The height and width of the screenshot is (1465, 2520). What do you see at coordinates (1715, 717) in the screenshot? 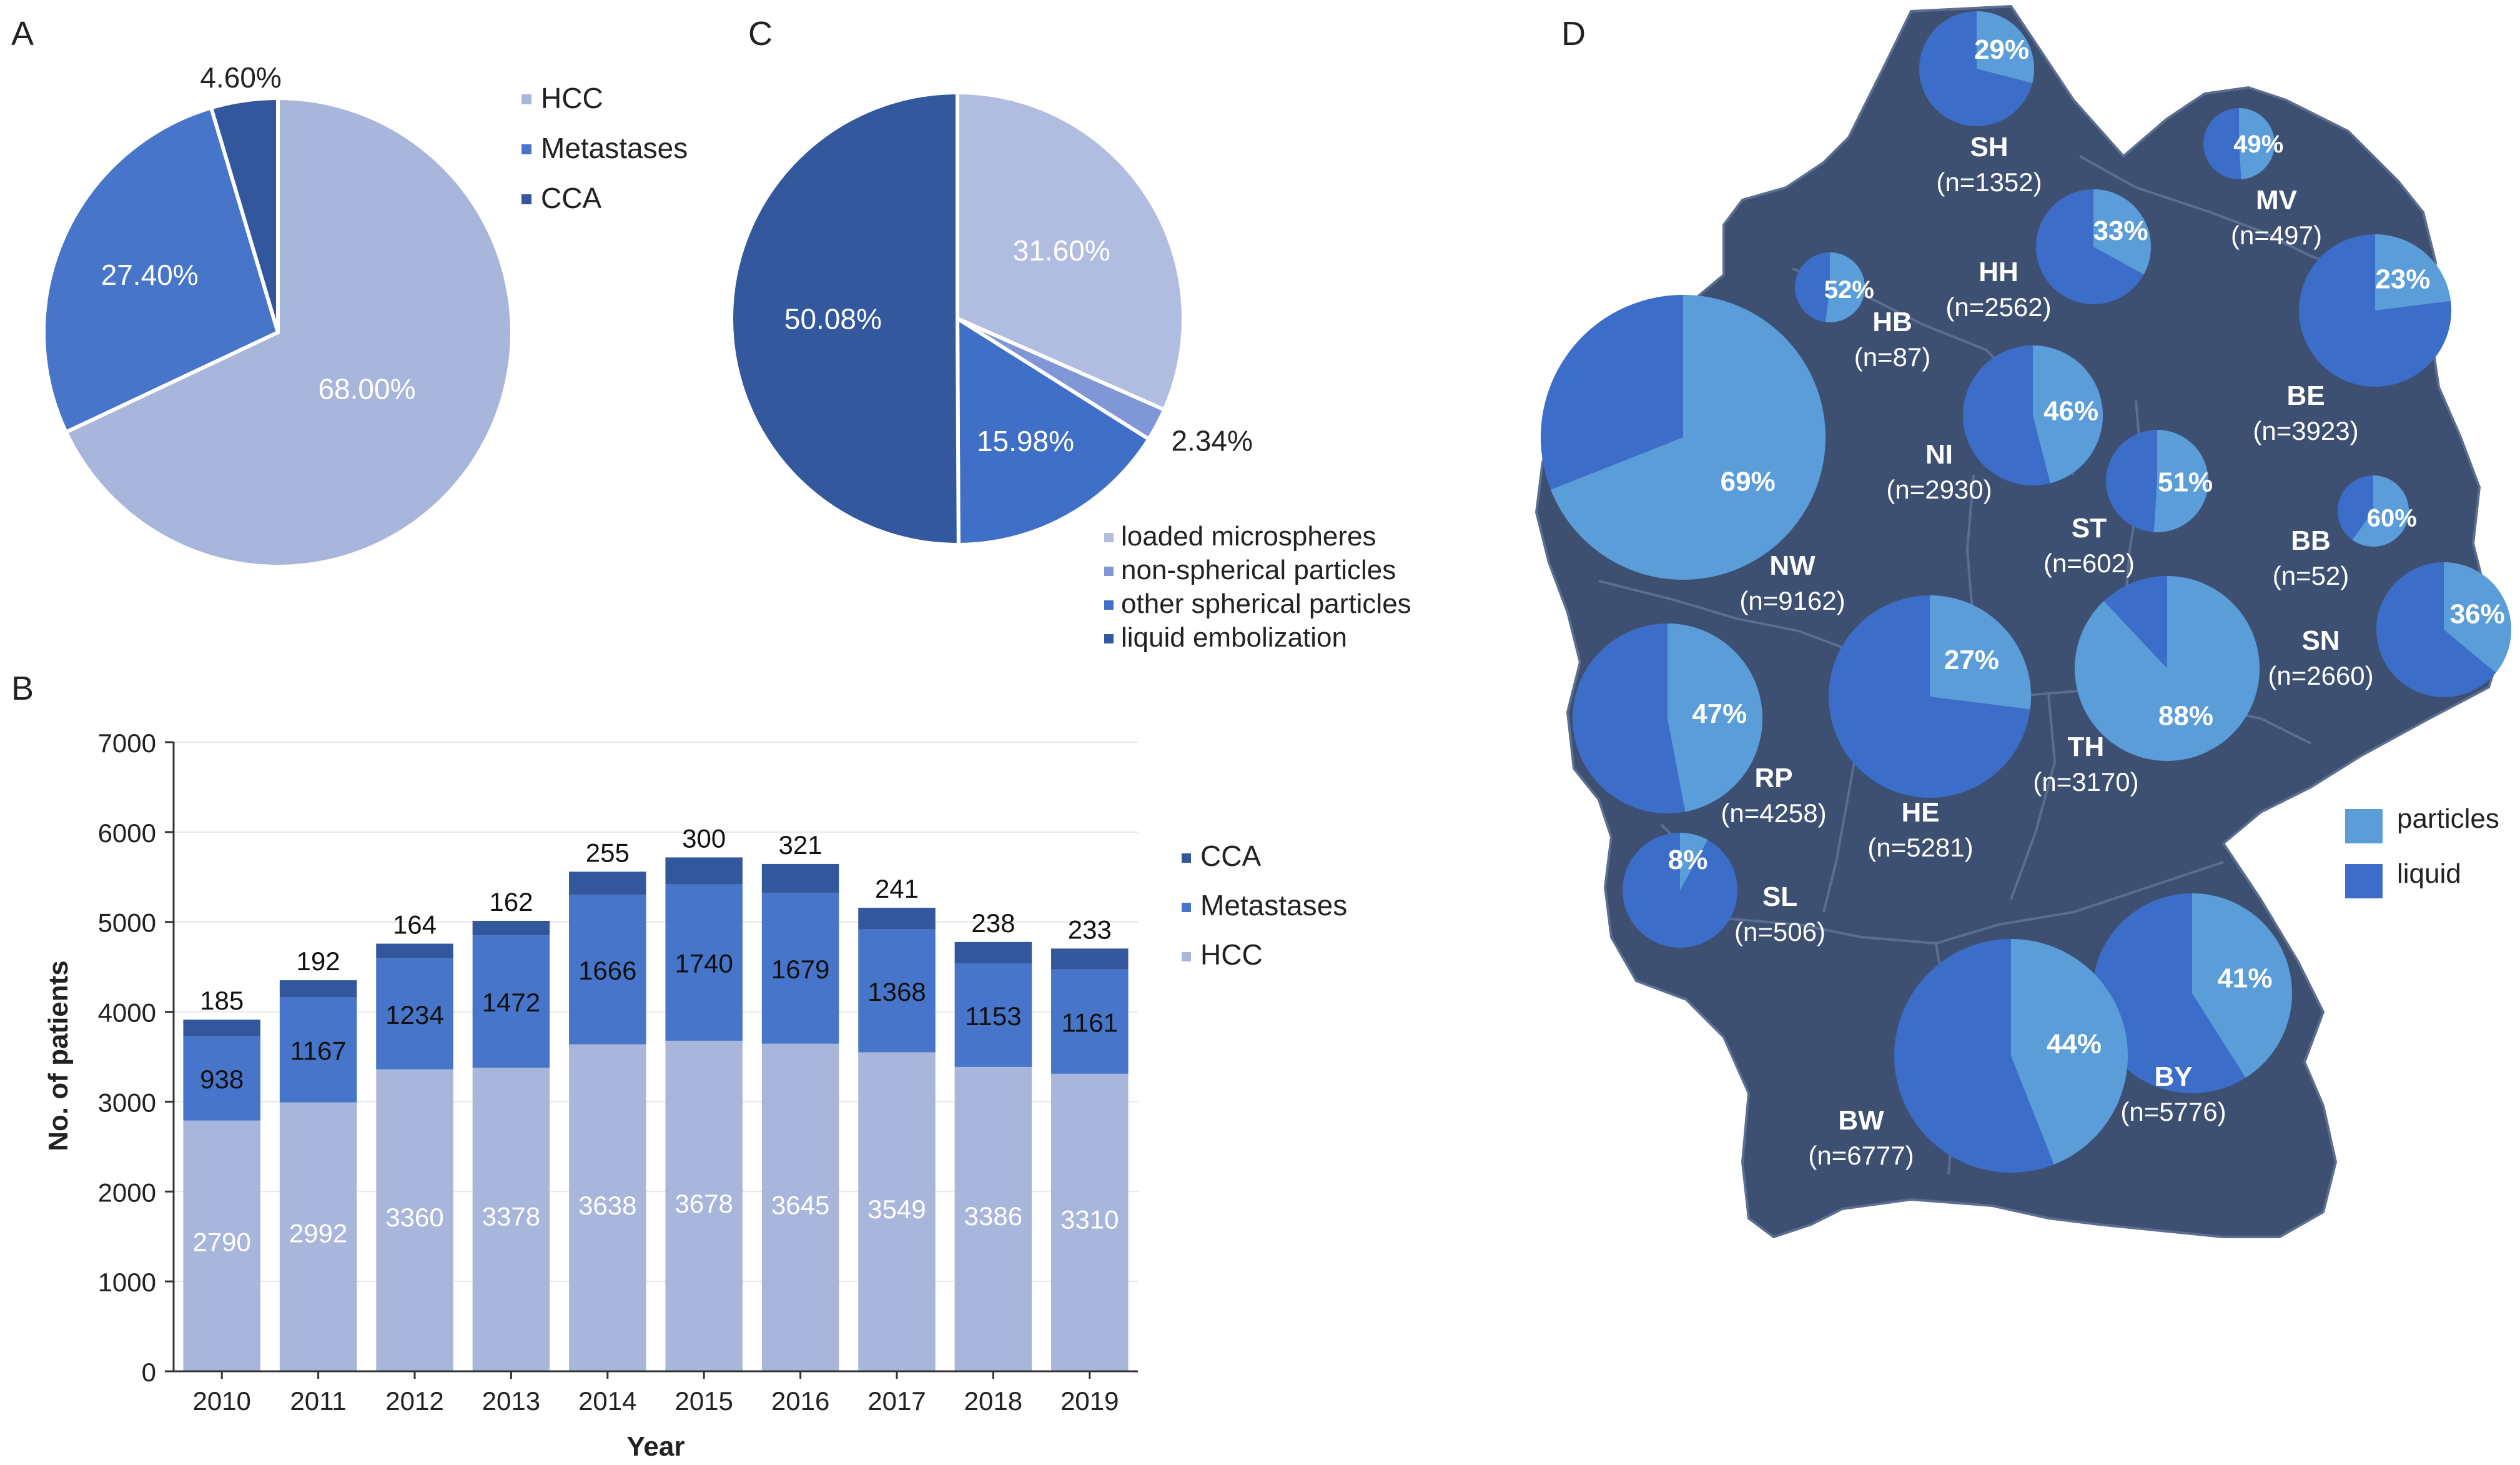
I see `pie-particles-rp` at bounding box center [1715, 717].